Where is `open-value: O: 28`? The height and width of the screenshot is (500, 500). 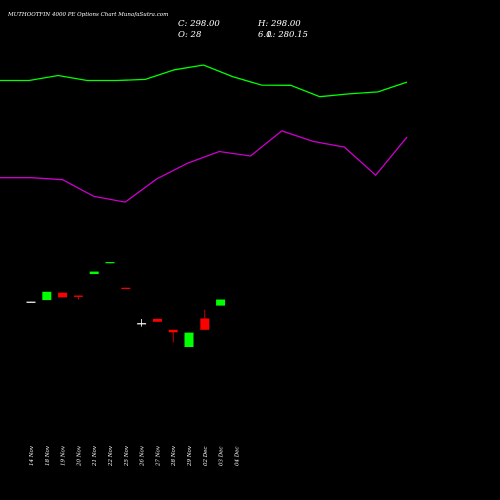
open-value: O: 28 is located at coordinates (190, 35).